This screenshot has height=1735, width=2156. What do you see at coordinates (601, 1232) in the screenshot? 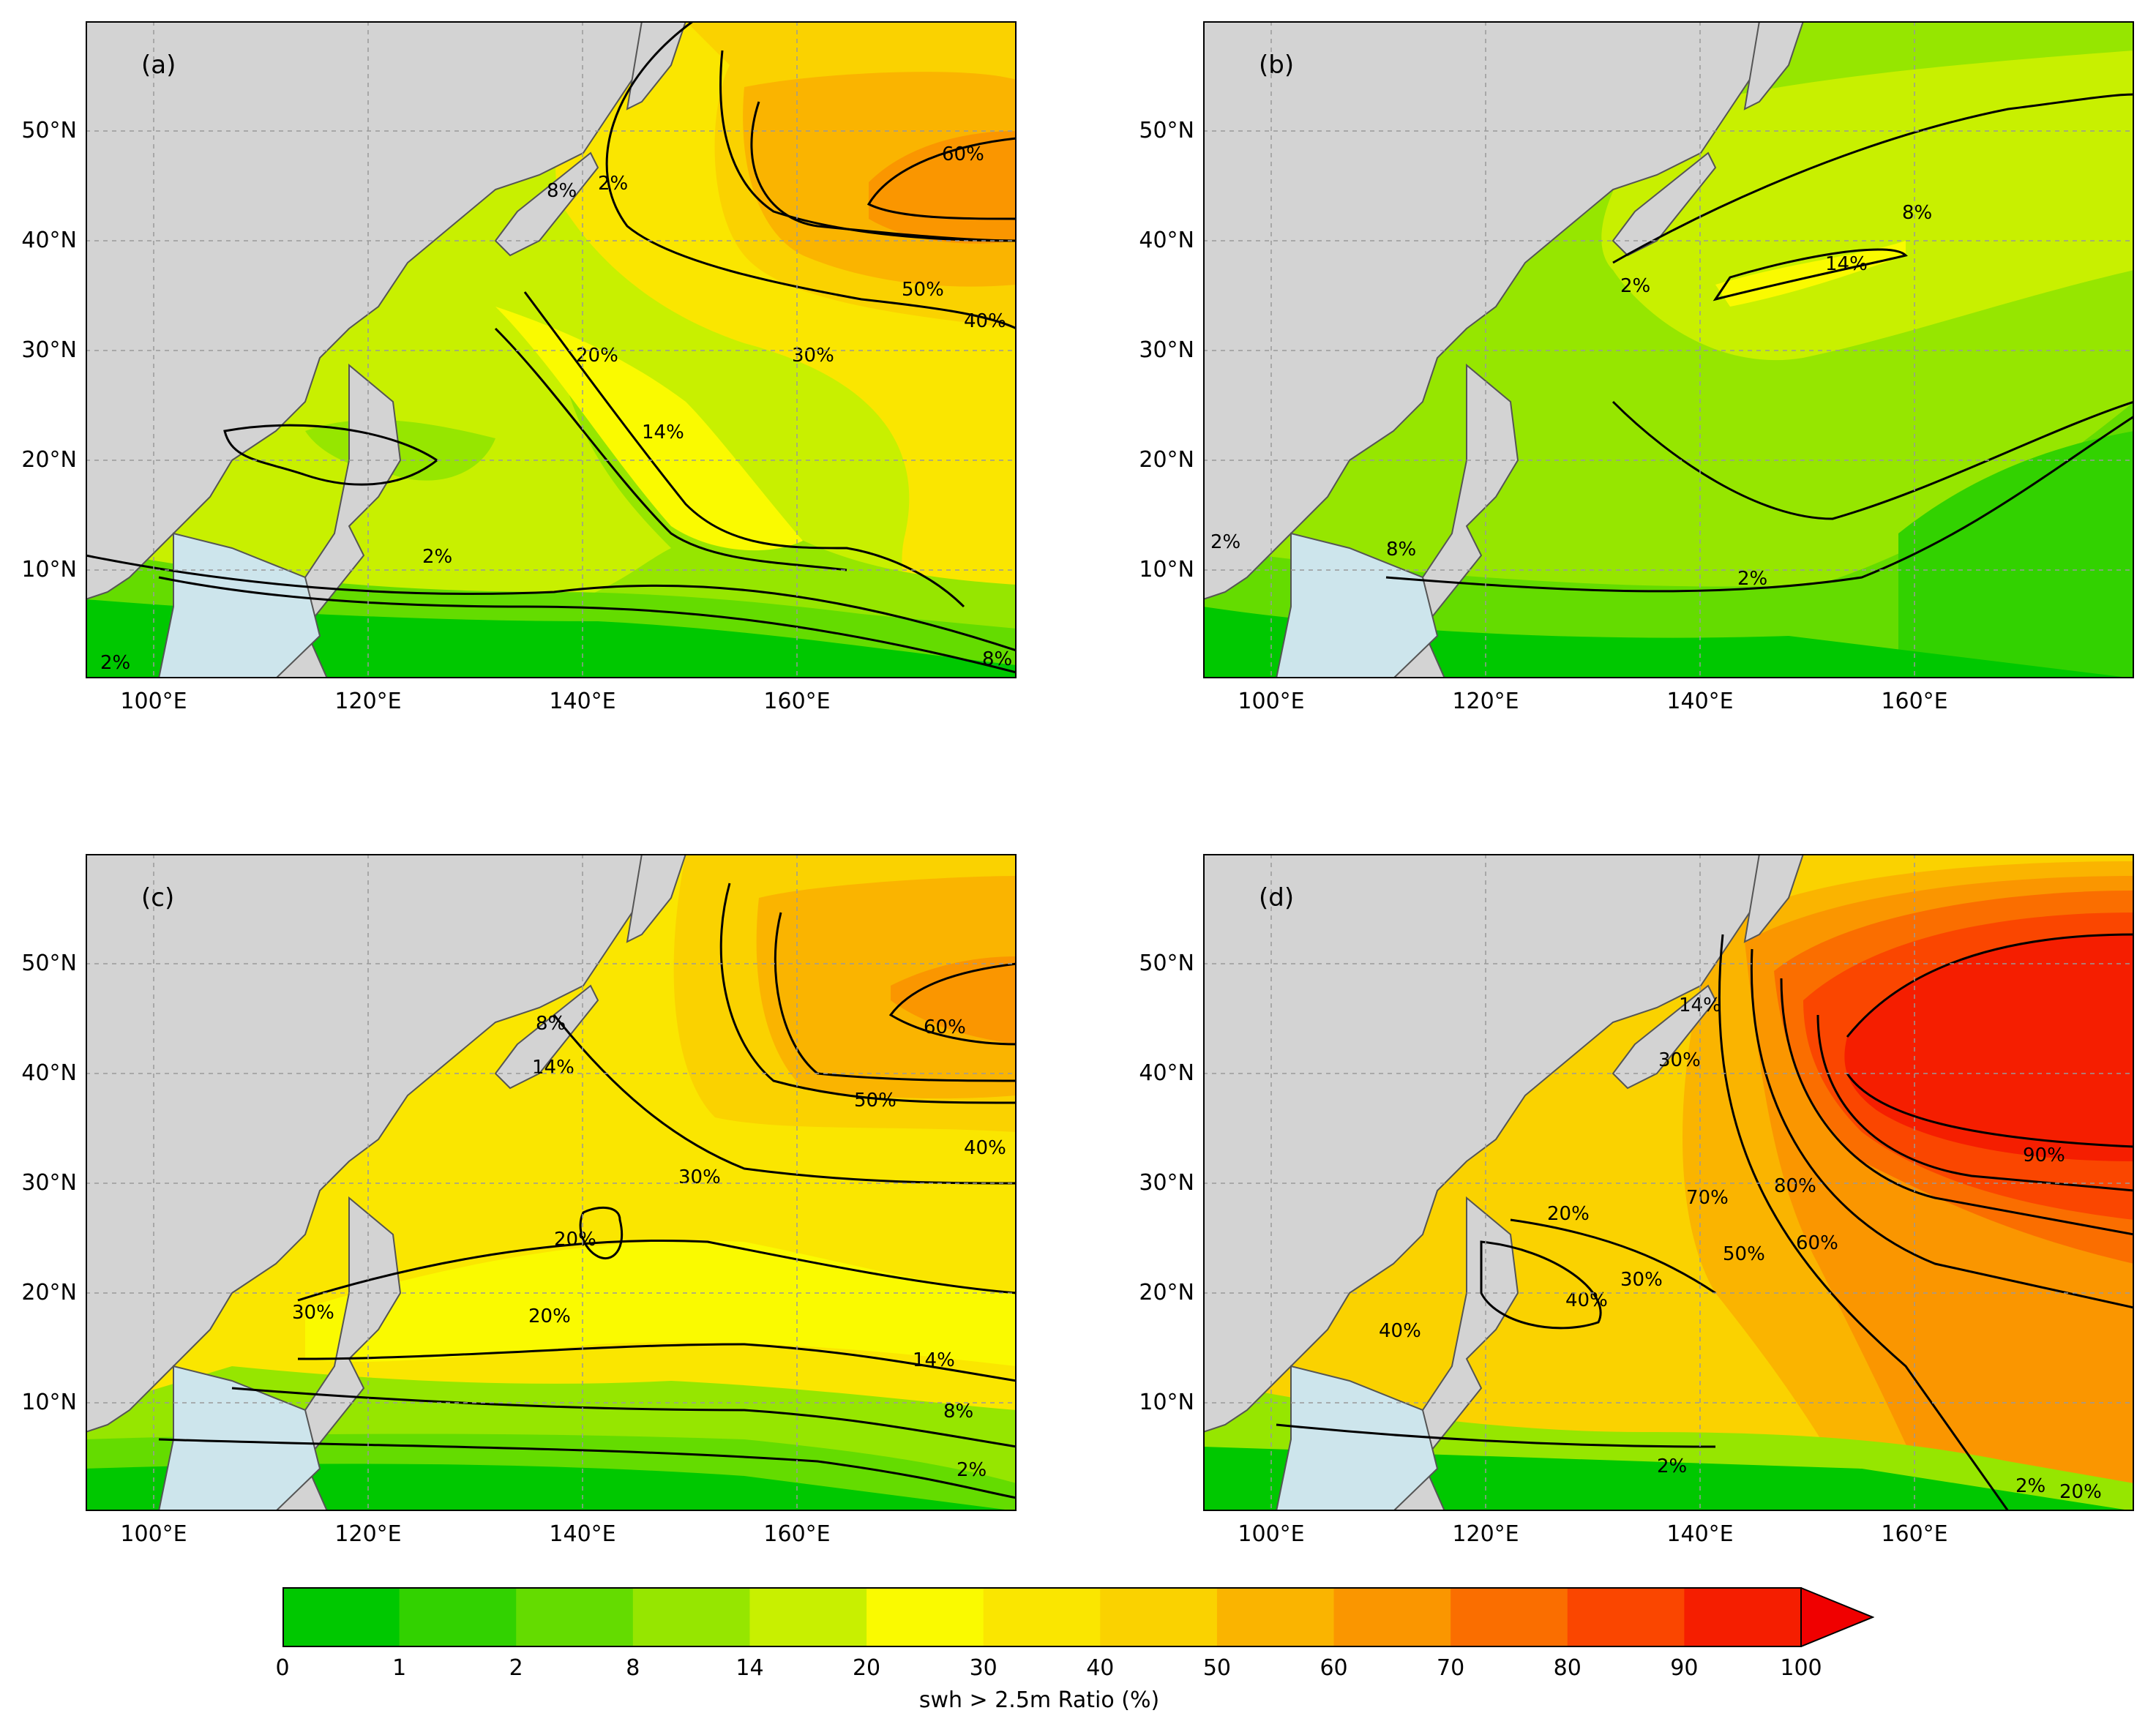
I see `contour-20-loop` at bounding box center [601, 1232].